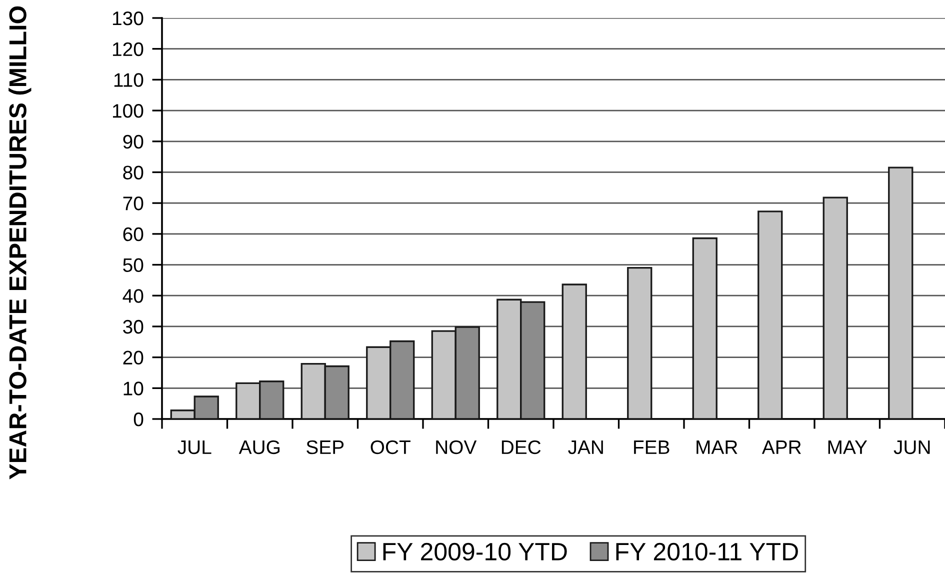 This screenshot has width=945, height=586. What do you see at coordinates (133, 296) in the screenshot?
I see `y-tick-label: 40` at bounding box center [133, 296].